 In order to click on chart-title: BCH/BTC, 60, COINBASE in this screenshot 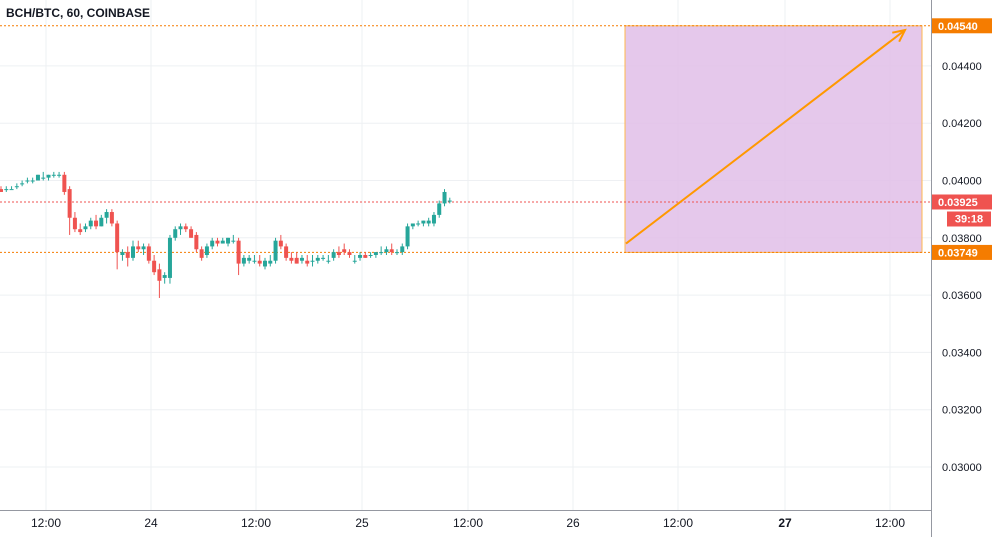, I will do `click(78, 13)`.